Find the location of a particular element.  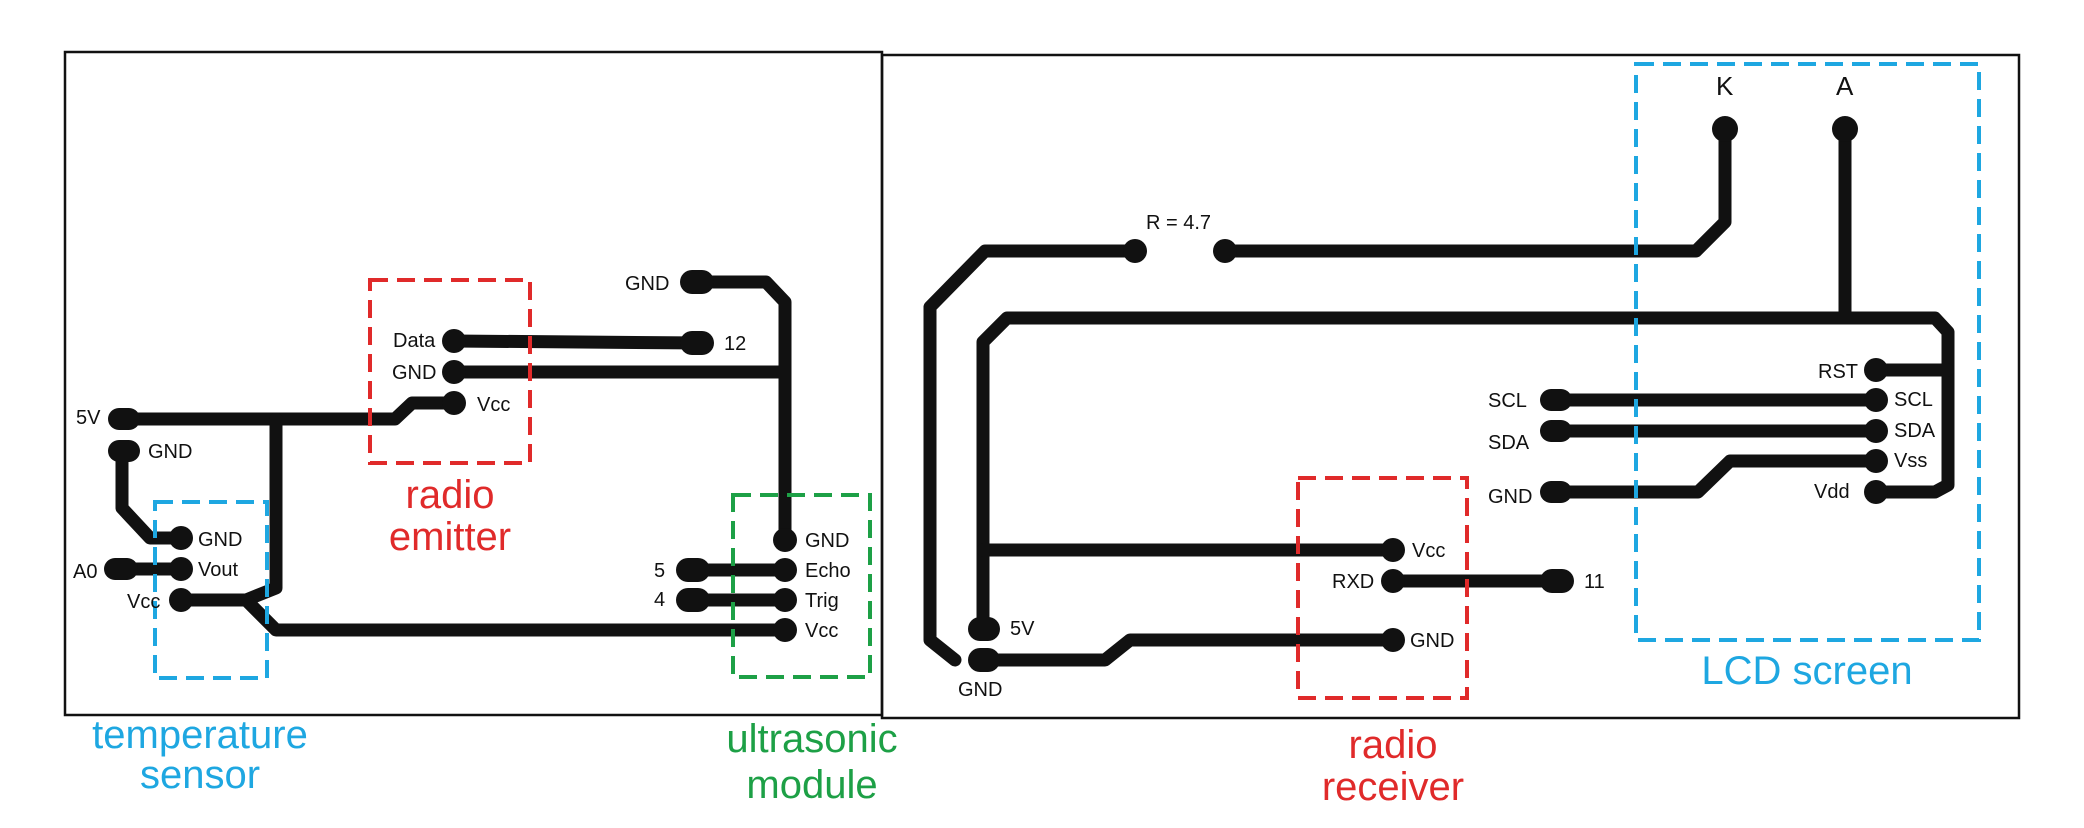

pad-gnd-right is located at coordinates (984, 660).